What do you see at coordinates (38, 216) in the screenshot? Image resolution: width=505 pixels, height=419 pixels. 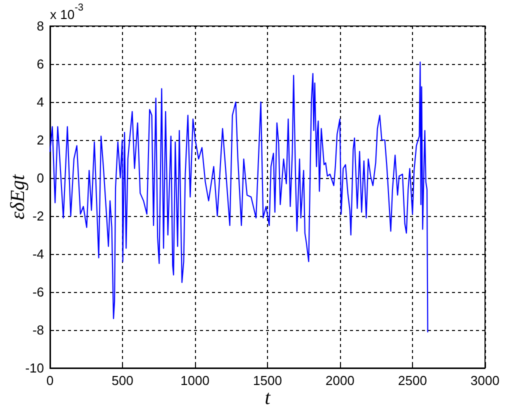 I see `y-tick-label: -2` at bounding box center [38, 216].